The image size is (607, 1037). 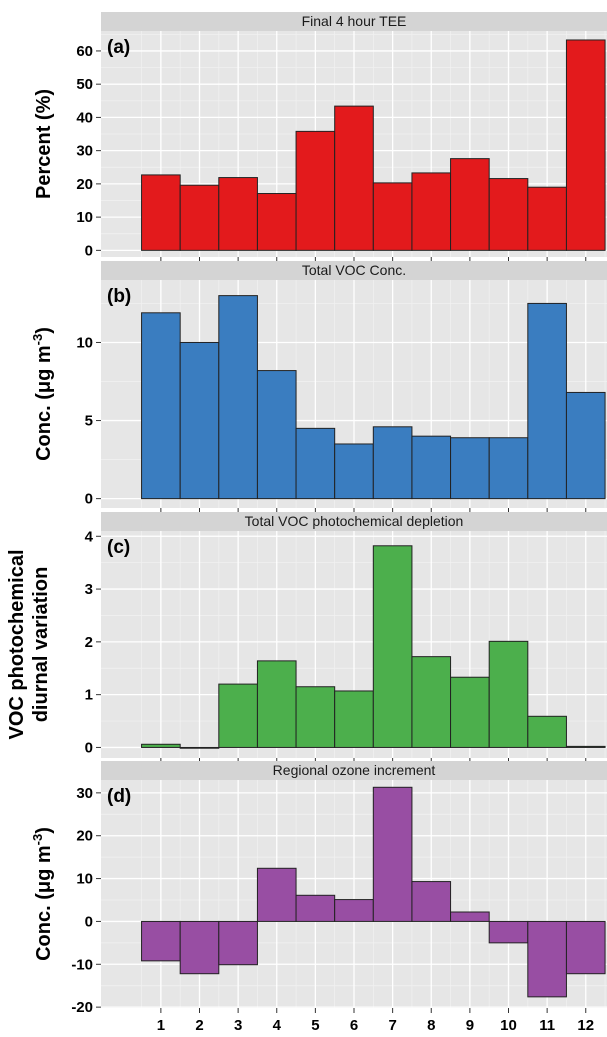 What do you see at coordinates (199, 1025) in the screenshot?
I see `x-tick-label: 2` at bounding box center [199, 1025].